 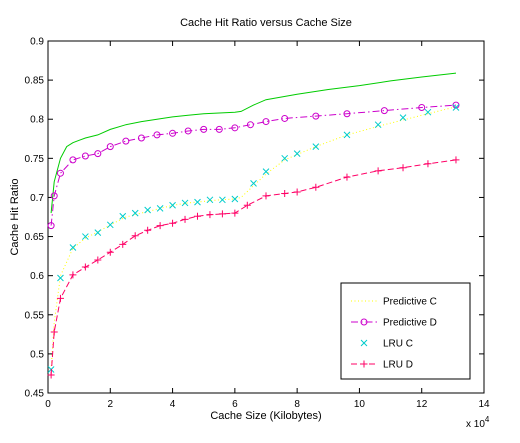 What do you see at coordinates (422, 404) in the screenshot?
I see `x-tick-label: 12` at bounding box center [422, 404].